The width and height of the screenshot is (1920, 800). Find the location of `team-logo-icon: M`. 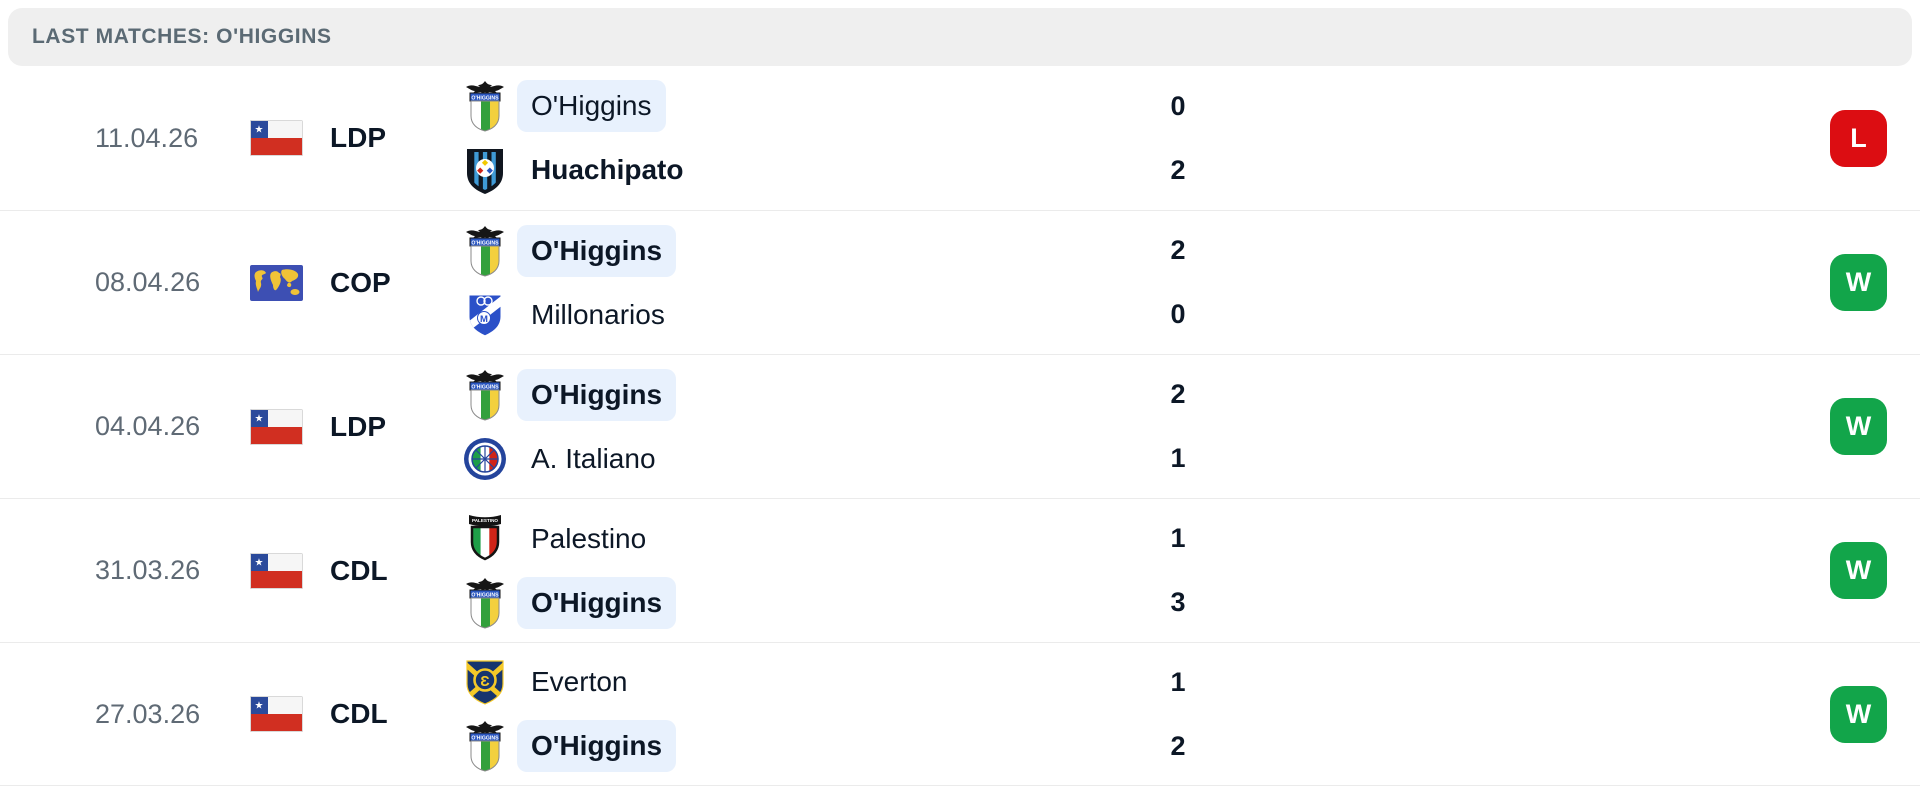

team-logo-icon: M is located at coordinates (485, 315).